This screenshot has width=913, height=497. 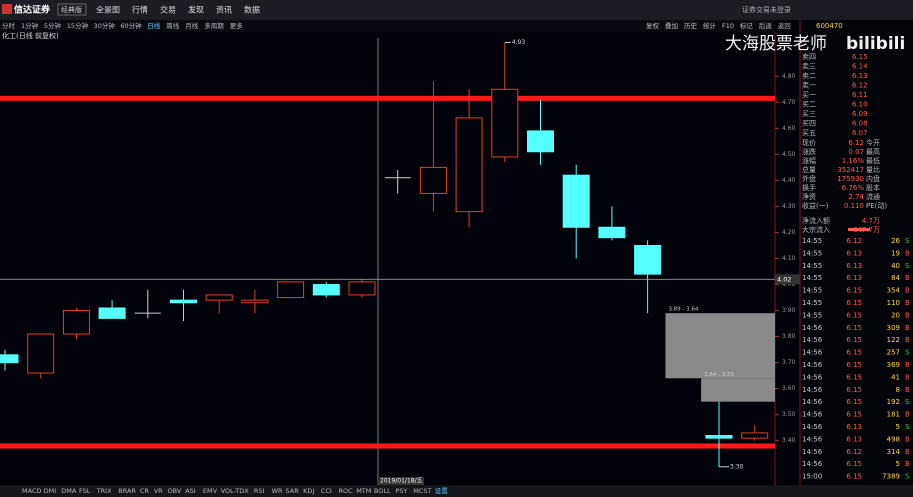 I want to click on period-tab: 更多, so click(x=237, y=25).